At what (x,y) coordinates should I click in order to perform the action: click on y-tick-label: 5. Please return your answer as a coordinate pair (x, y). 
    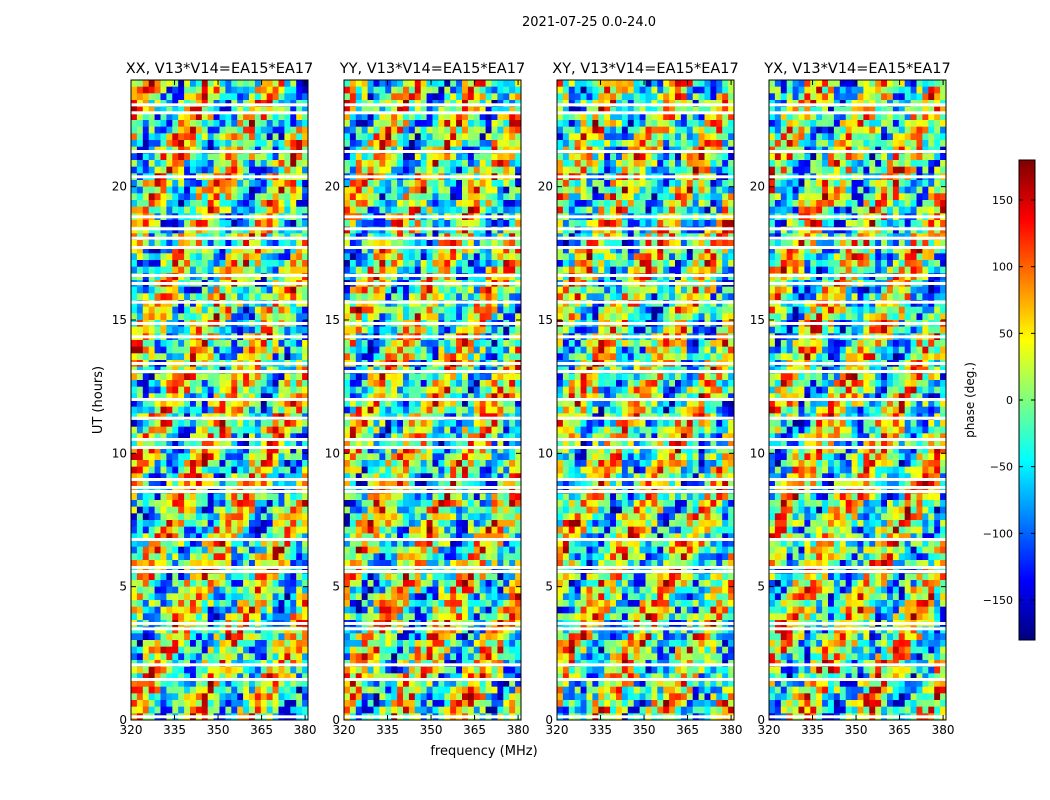
    Looking at the image, I should click on (761, 587).